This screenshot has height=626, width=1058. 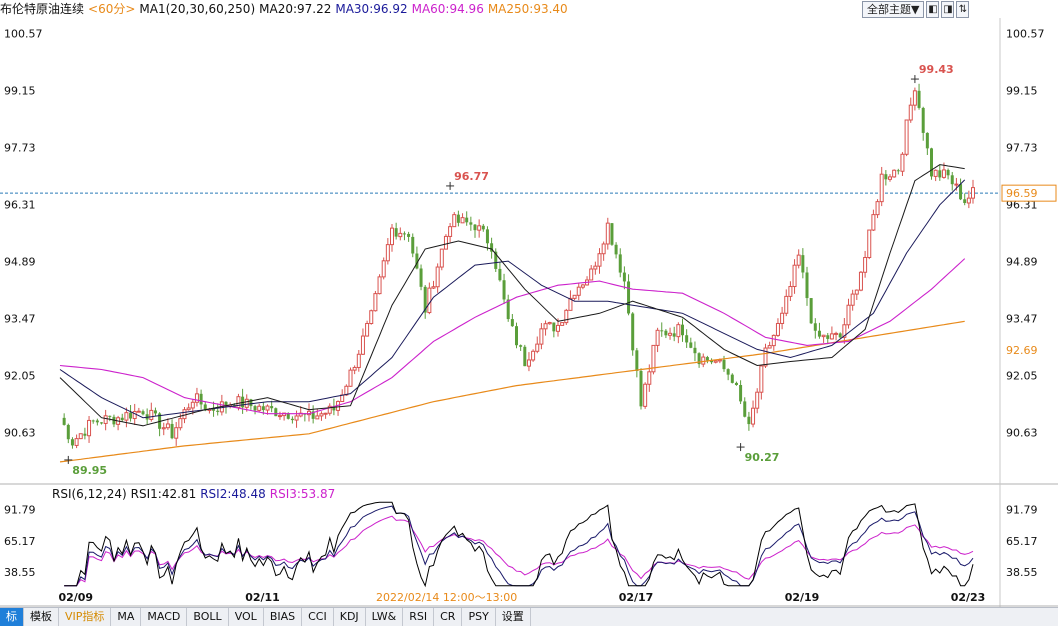 I want to click on left-price-tick: 92.05, so click(x=20, y=376).